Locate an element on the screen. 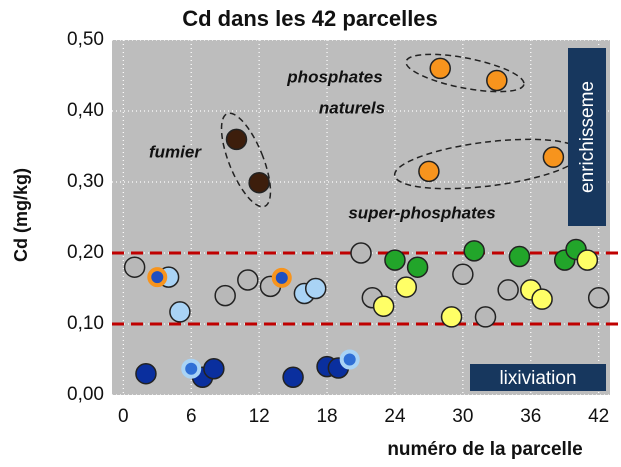  x-tick-label: 12 is located at coordinates (259, 416).